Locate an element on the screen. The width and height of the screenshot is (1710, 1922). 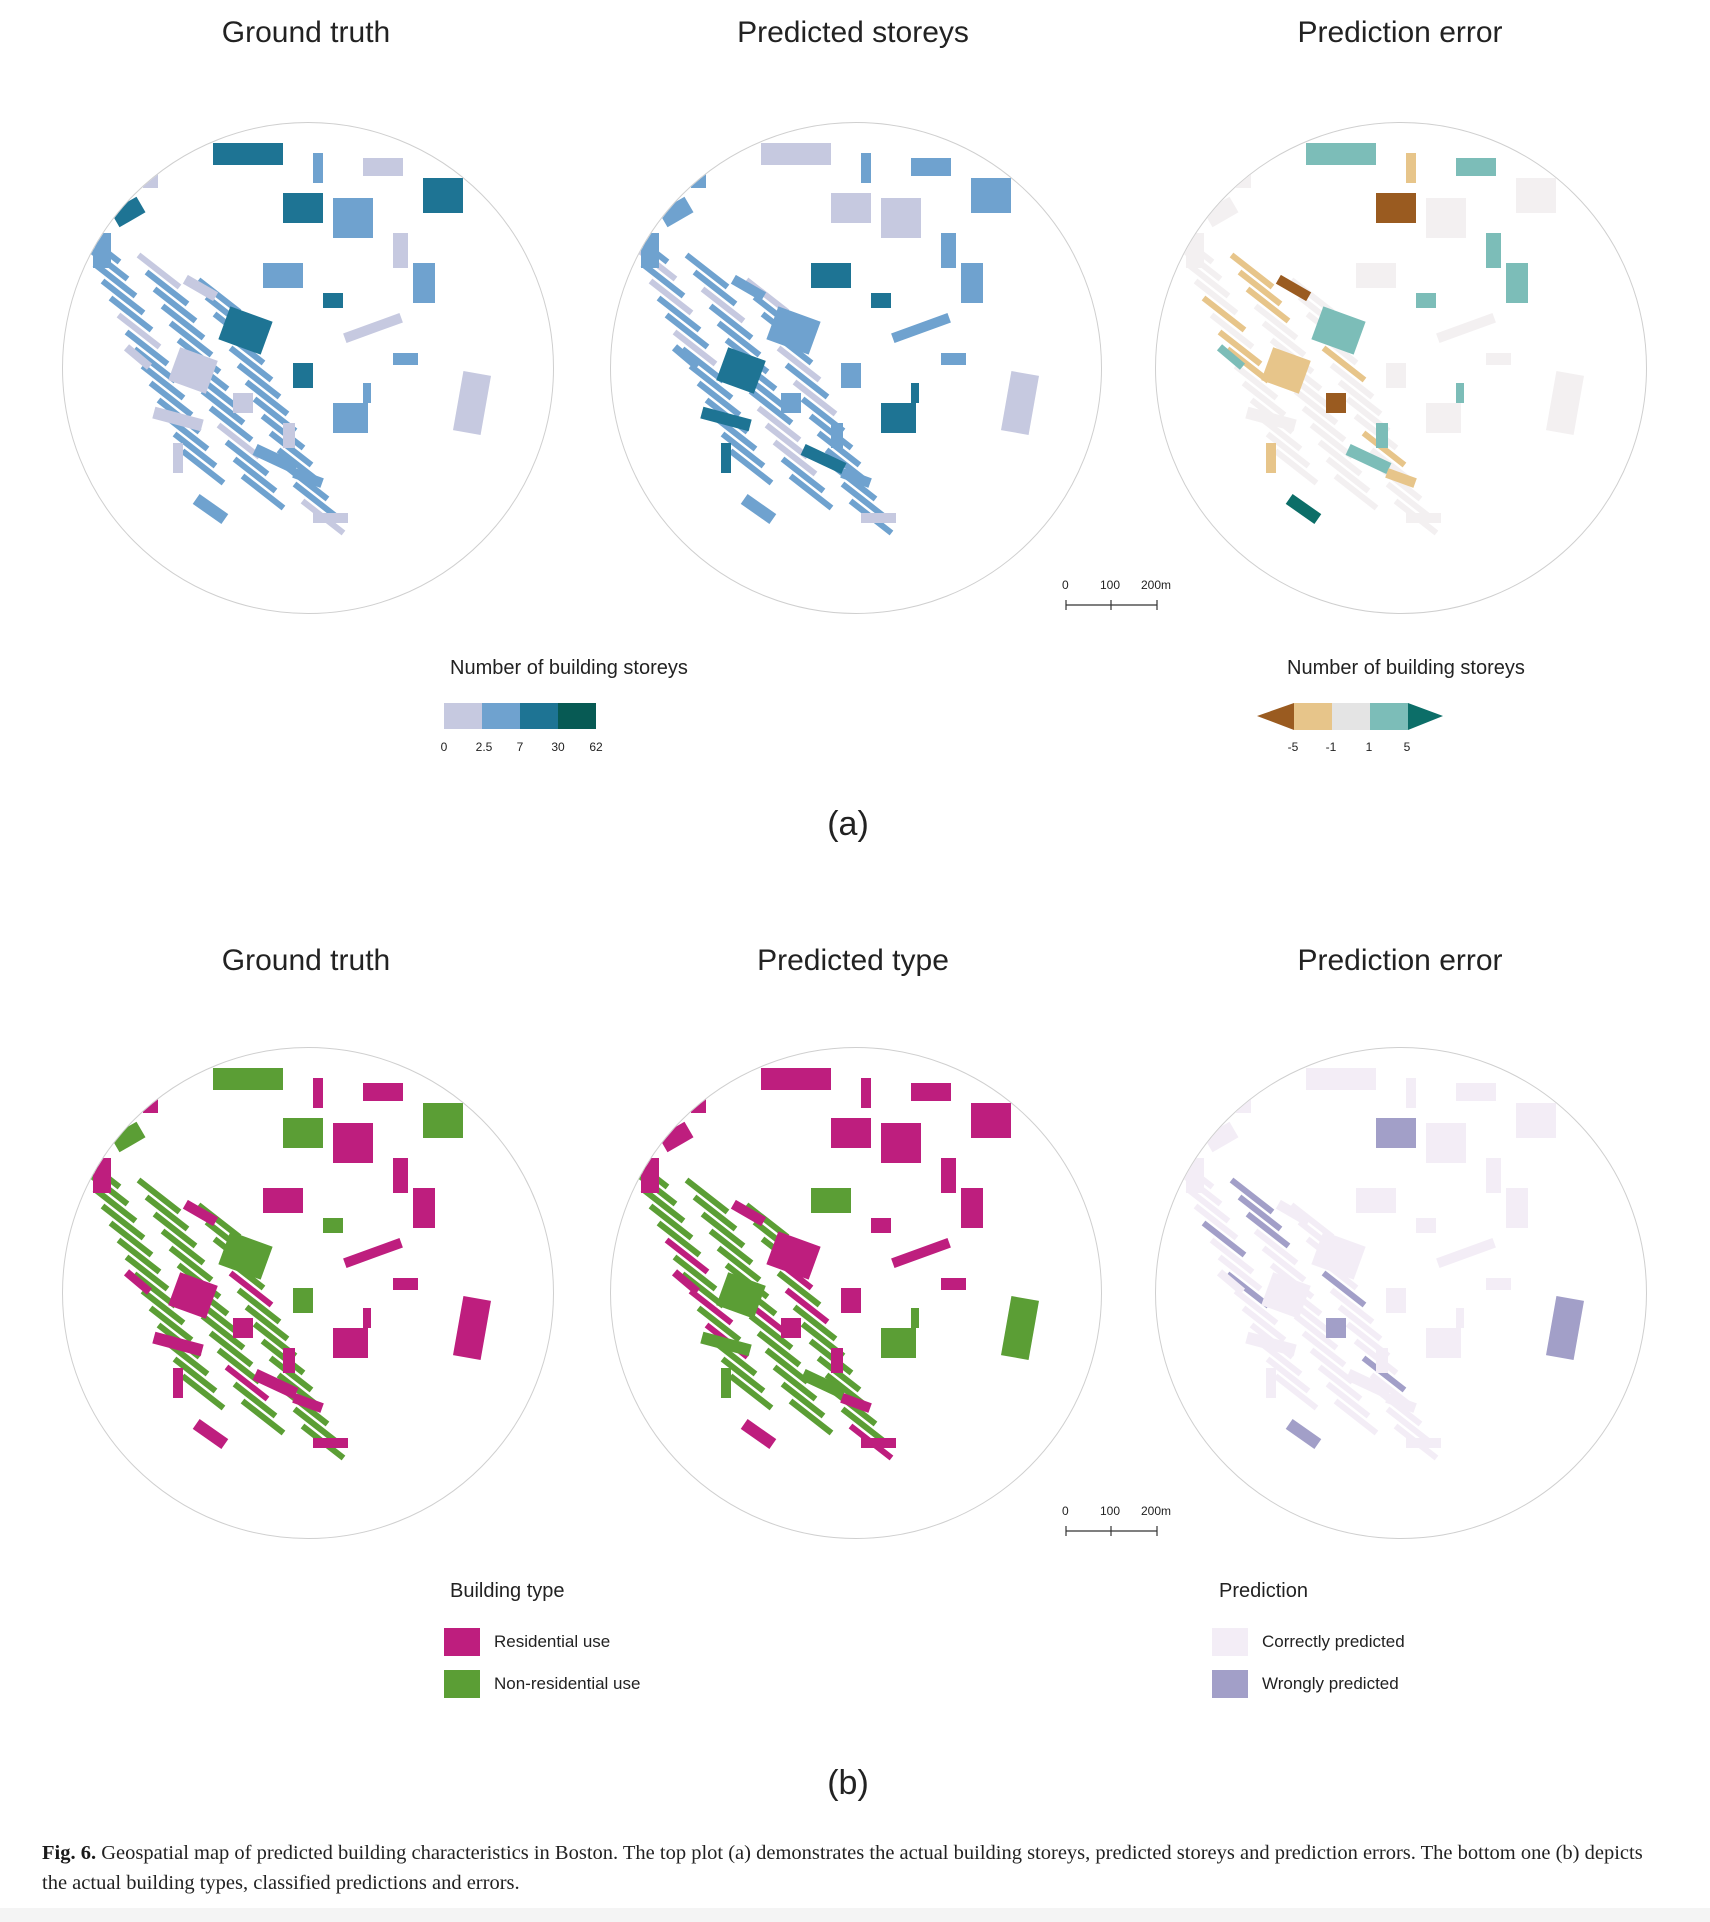
legend-item-residential: Residential use is located at coordinates (527, 1642).